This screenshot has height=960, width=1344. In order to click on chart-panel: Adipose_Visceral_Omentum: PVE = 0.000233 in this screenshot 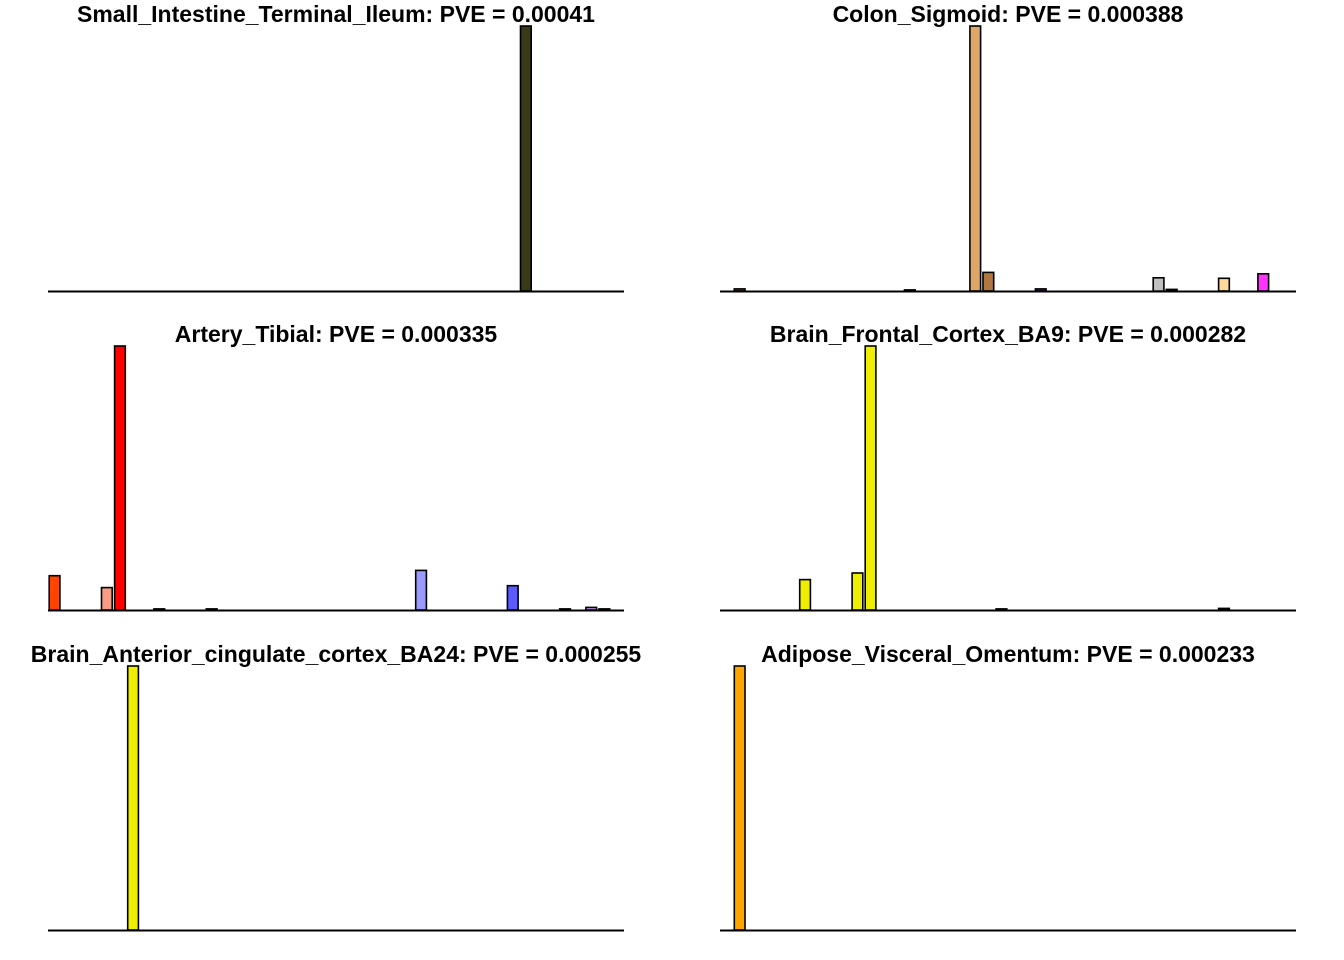, I will do `click(1008, 786)`.